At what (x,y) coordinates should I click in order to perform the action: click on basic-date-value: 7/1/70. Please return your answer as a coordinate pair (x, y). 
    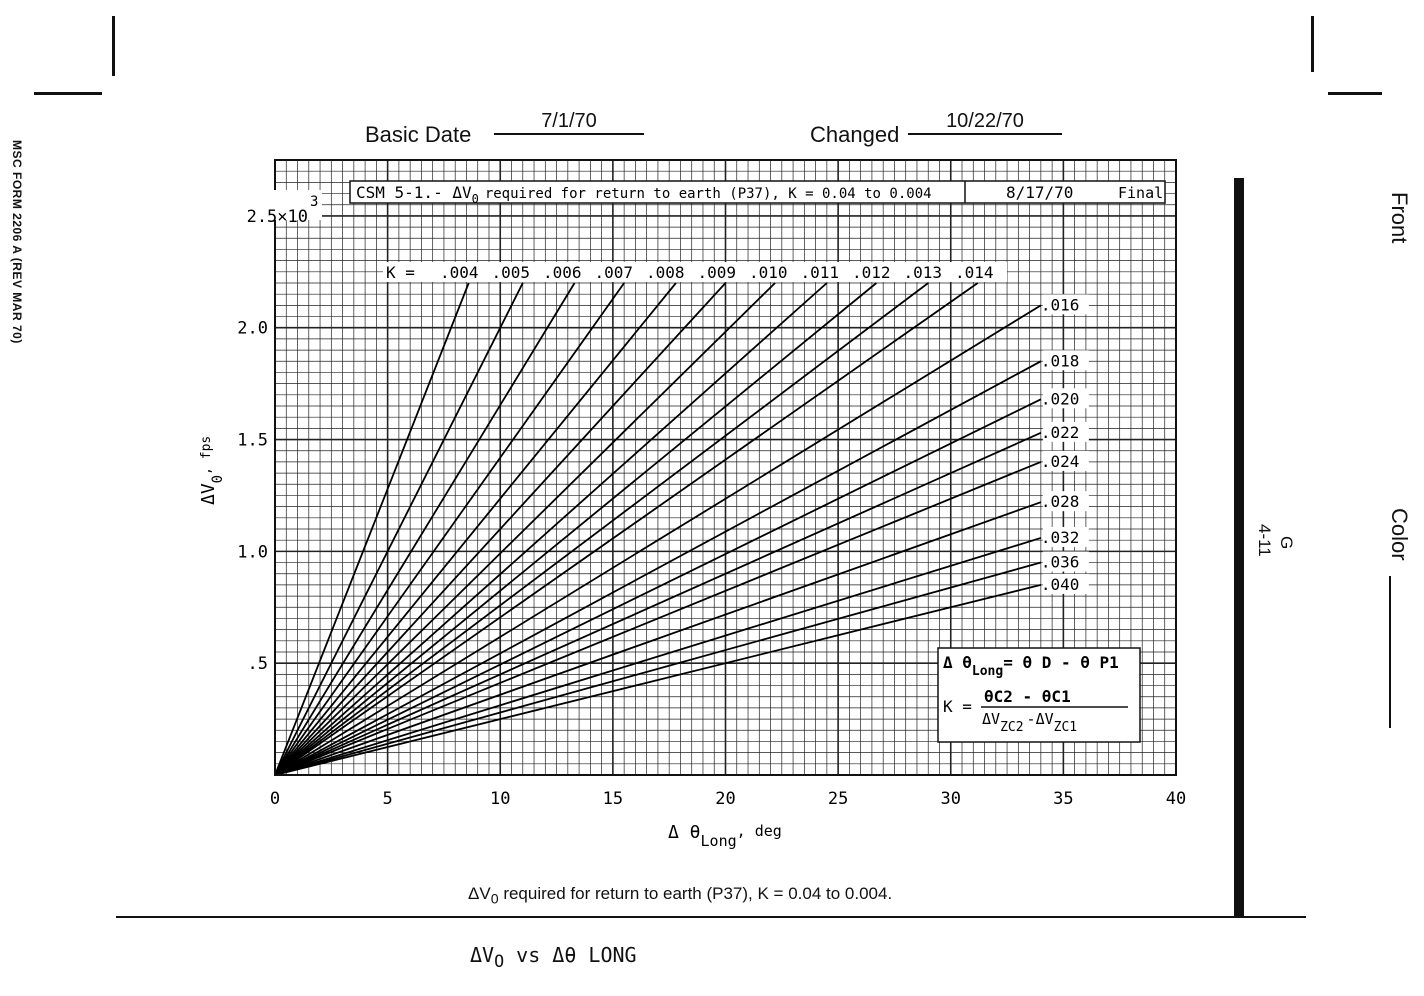
    Looking at the image, I should click on (569, 122).